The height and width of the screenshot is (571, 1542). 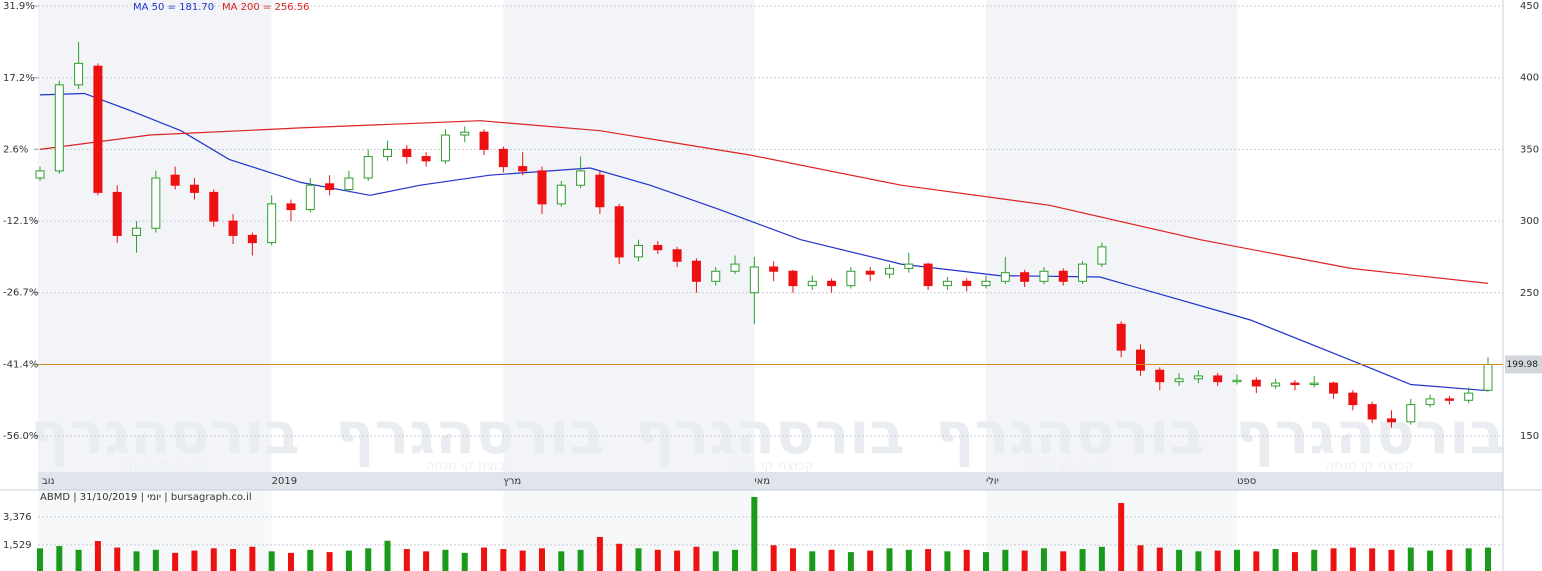 What do you see at coordinates (173, 7) in the screenshot?
I see `legend-ma50: MA 50 = 181.70` at bounding box center [173, 7].